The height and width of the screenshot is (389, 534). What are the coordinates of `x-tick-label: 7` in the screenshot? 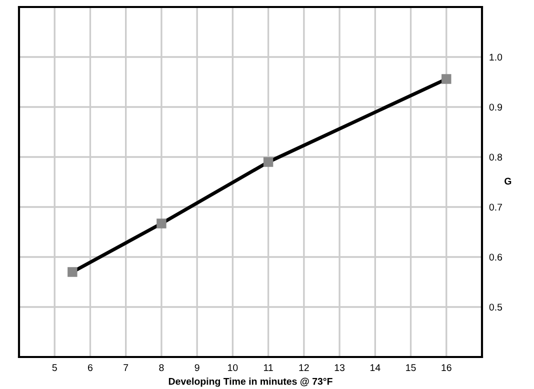 It's located at (126, 367).